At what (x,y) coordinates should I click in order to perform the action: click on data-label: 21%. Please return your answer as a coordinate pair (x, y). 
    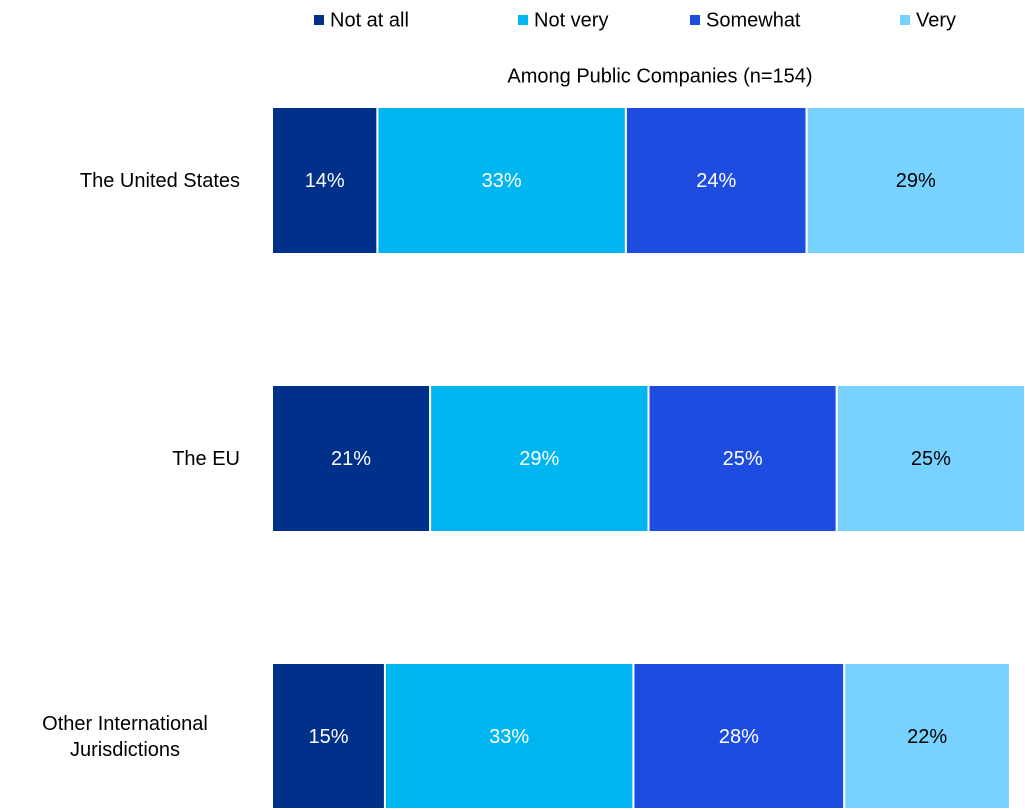
    Looking at the image, I should click on (351, 459).